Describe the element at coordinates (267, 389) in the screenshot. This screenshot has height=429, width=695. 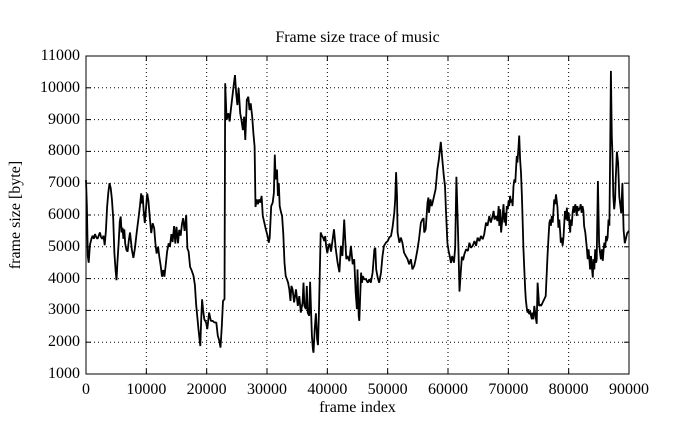
I see `x-tick-label: 30000` at that location.